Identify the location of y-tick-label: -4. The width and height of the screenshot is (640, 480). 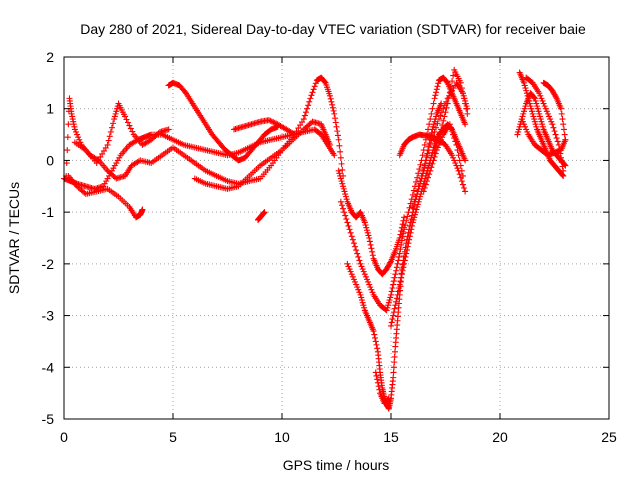
(48, 367).